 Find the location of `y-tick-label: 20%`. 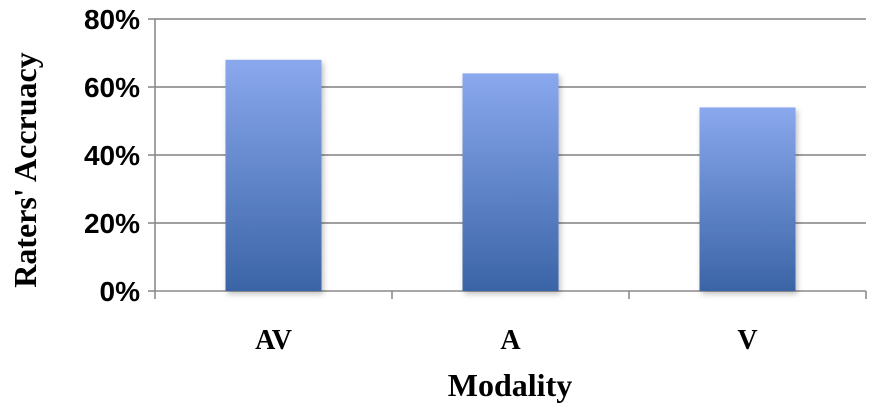

y-tick-label: 20% is located at coordinates (112, 223).